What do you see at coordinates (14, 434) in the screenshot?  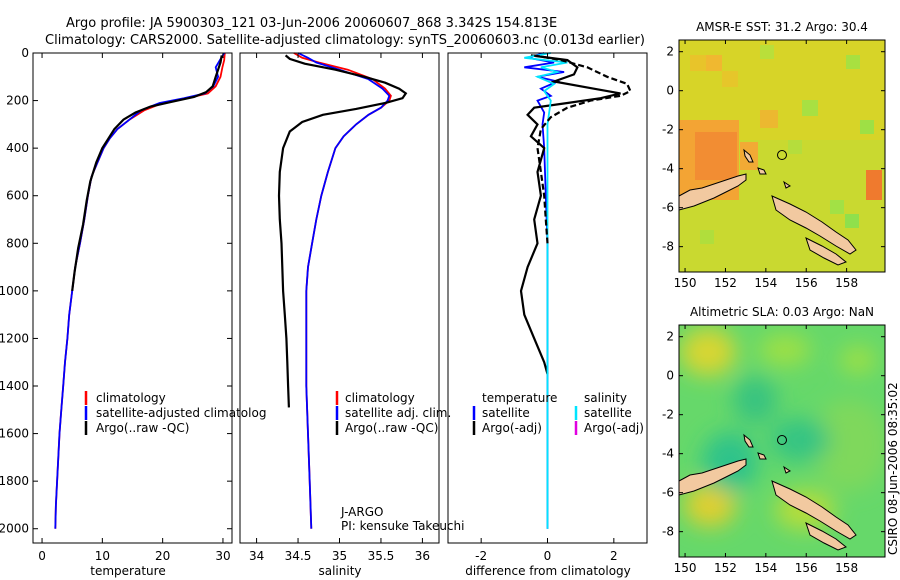 I see `y-tick-label: 1600` at bounding box center [14, 434].